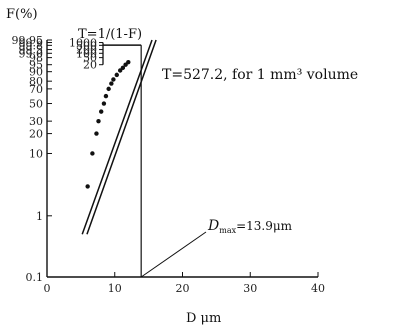 This screenshot has width=405, height=331. I want to click on t-tick-label: 20, so click(90, 65).